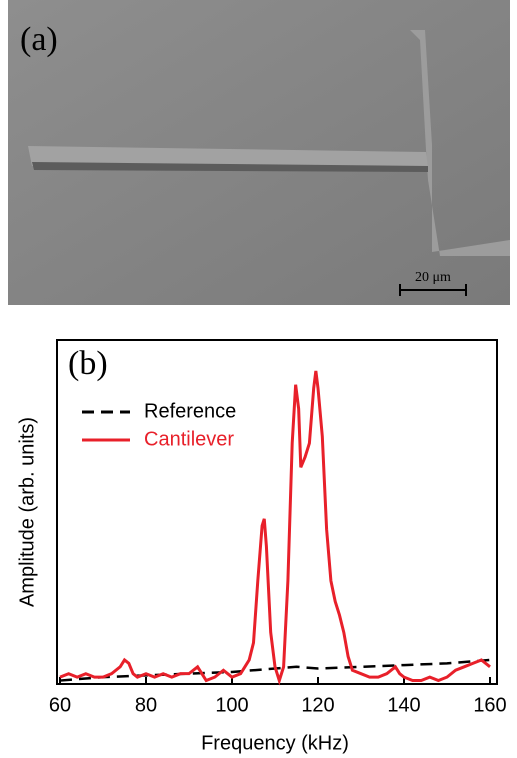 The width and height of the screenshot is (517, 758). Describe the element at coordinates (317, 705) in the screenshot. I see `x-tick-label: 120` at that location.